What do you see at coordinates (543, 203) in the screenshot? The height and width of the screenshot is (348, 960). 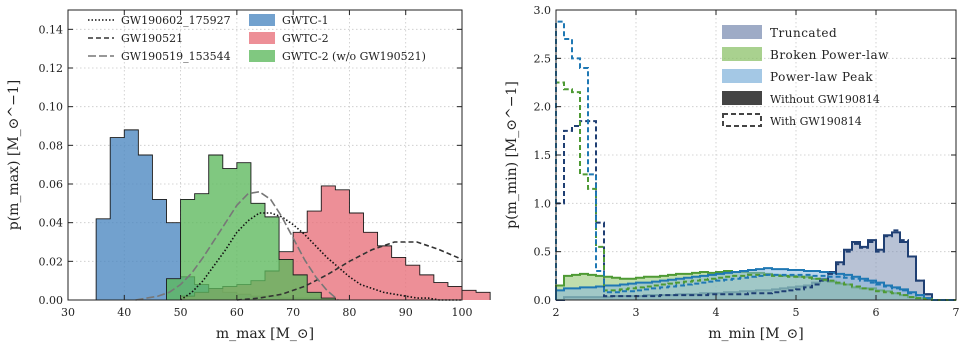 I see `right-y-tick-label: 1.0` at bounding box center [543, 203].